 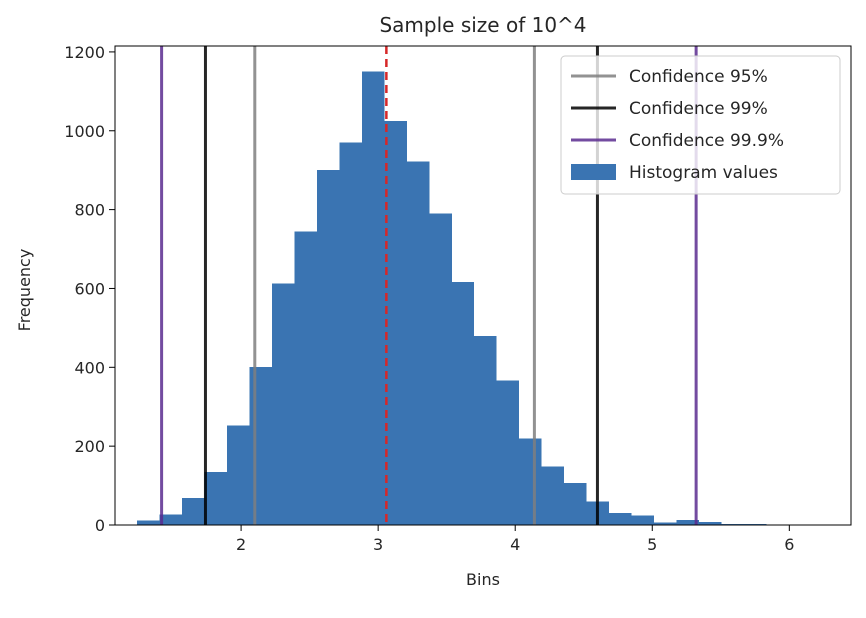 I want to click on x-tick-label: 5, so click(x=652, y=544).